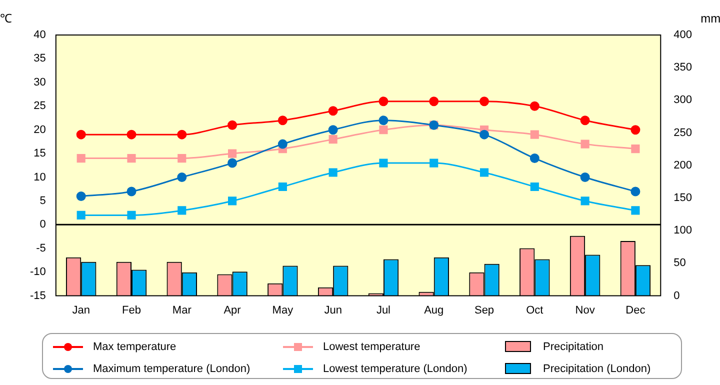 This screenshot has width=720, height=385. What do you see at coordinates (683, 68) in the screenshot?
I see `y2-tick-label: 350` at bounding box center [683, 68].